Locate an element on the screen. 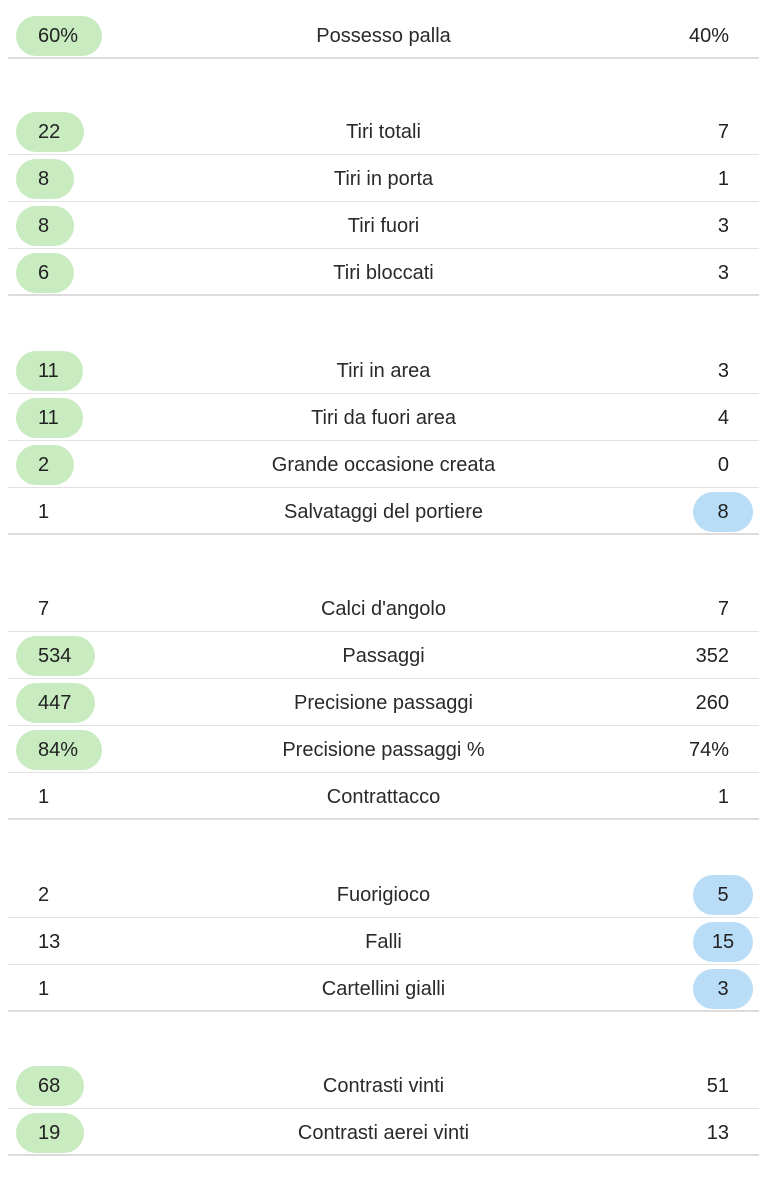 This screenshot has height=1177, width=767. stat-label: Tiri bloccati is located at coordinates (383, 272).